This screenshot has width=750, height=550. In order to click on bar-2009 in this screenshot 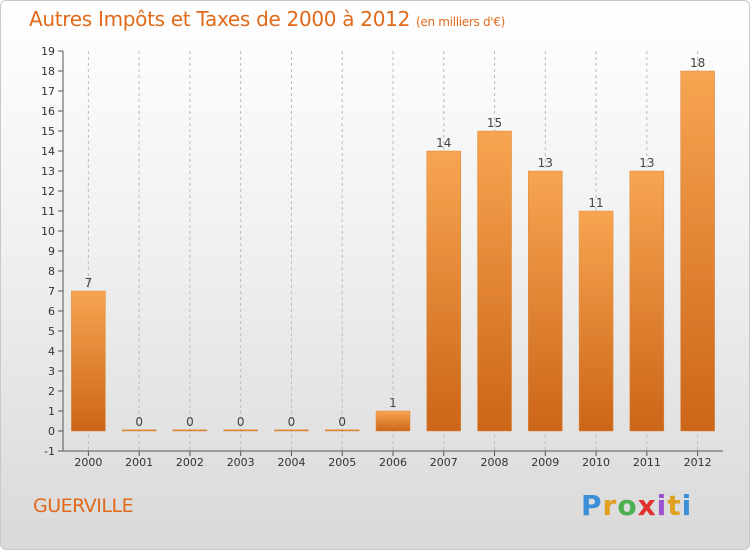, I will do `click(545, 301)`.